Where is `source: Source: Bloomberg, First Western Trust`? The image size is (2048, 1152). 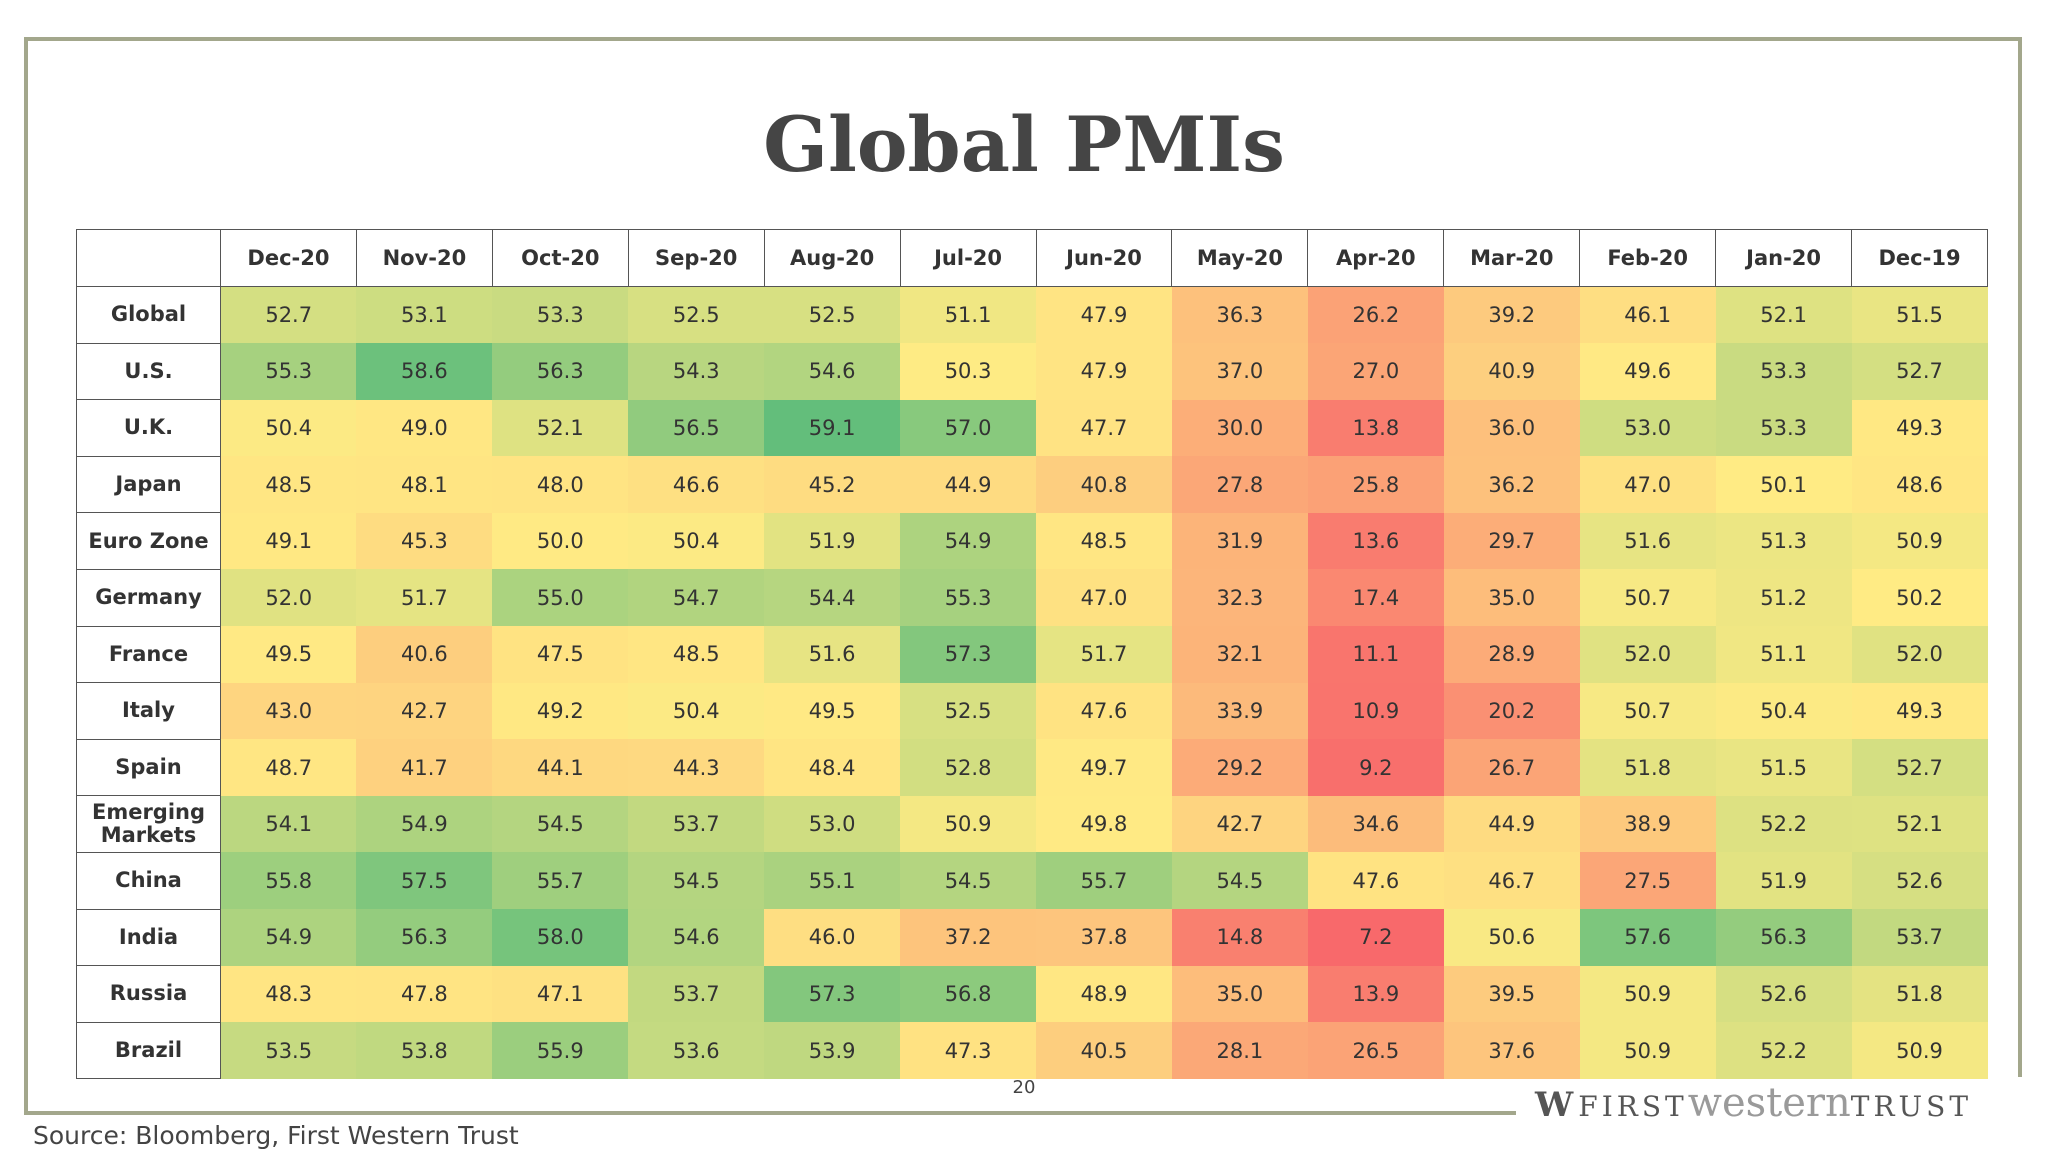
source: Source: Bloomberg, First Western Trust is located at coordinates (276, 1135).